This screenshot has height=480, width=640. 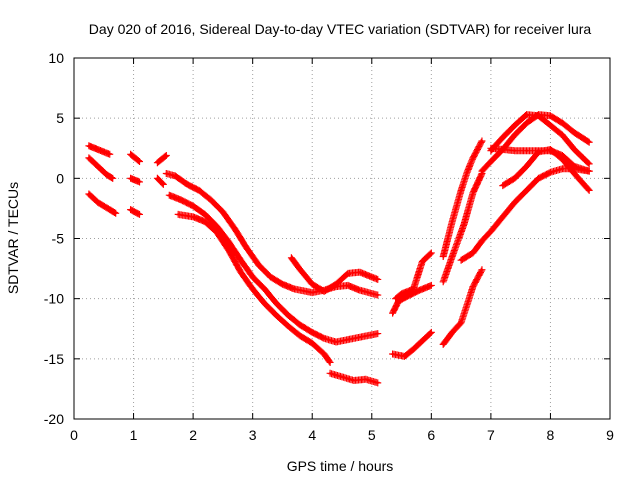 I want to click on y-tick-label: -5, so click(x=58, y=239).